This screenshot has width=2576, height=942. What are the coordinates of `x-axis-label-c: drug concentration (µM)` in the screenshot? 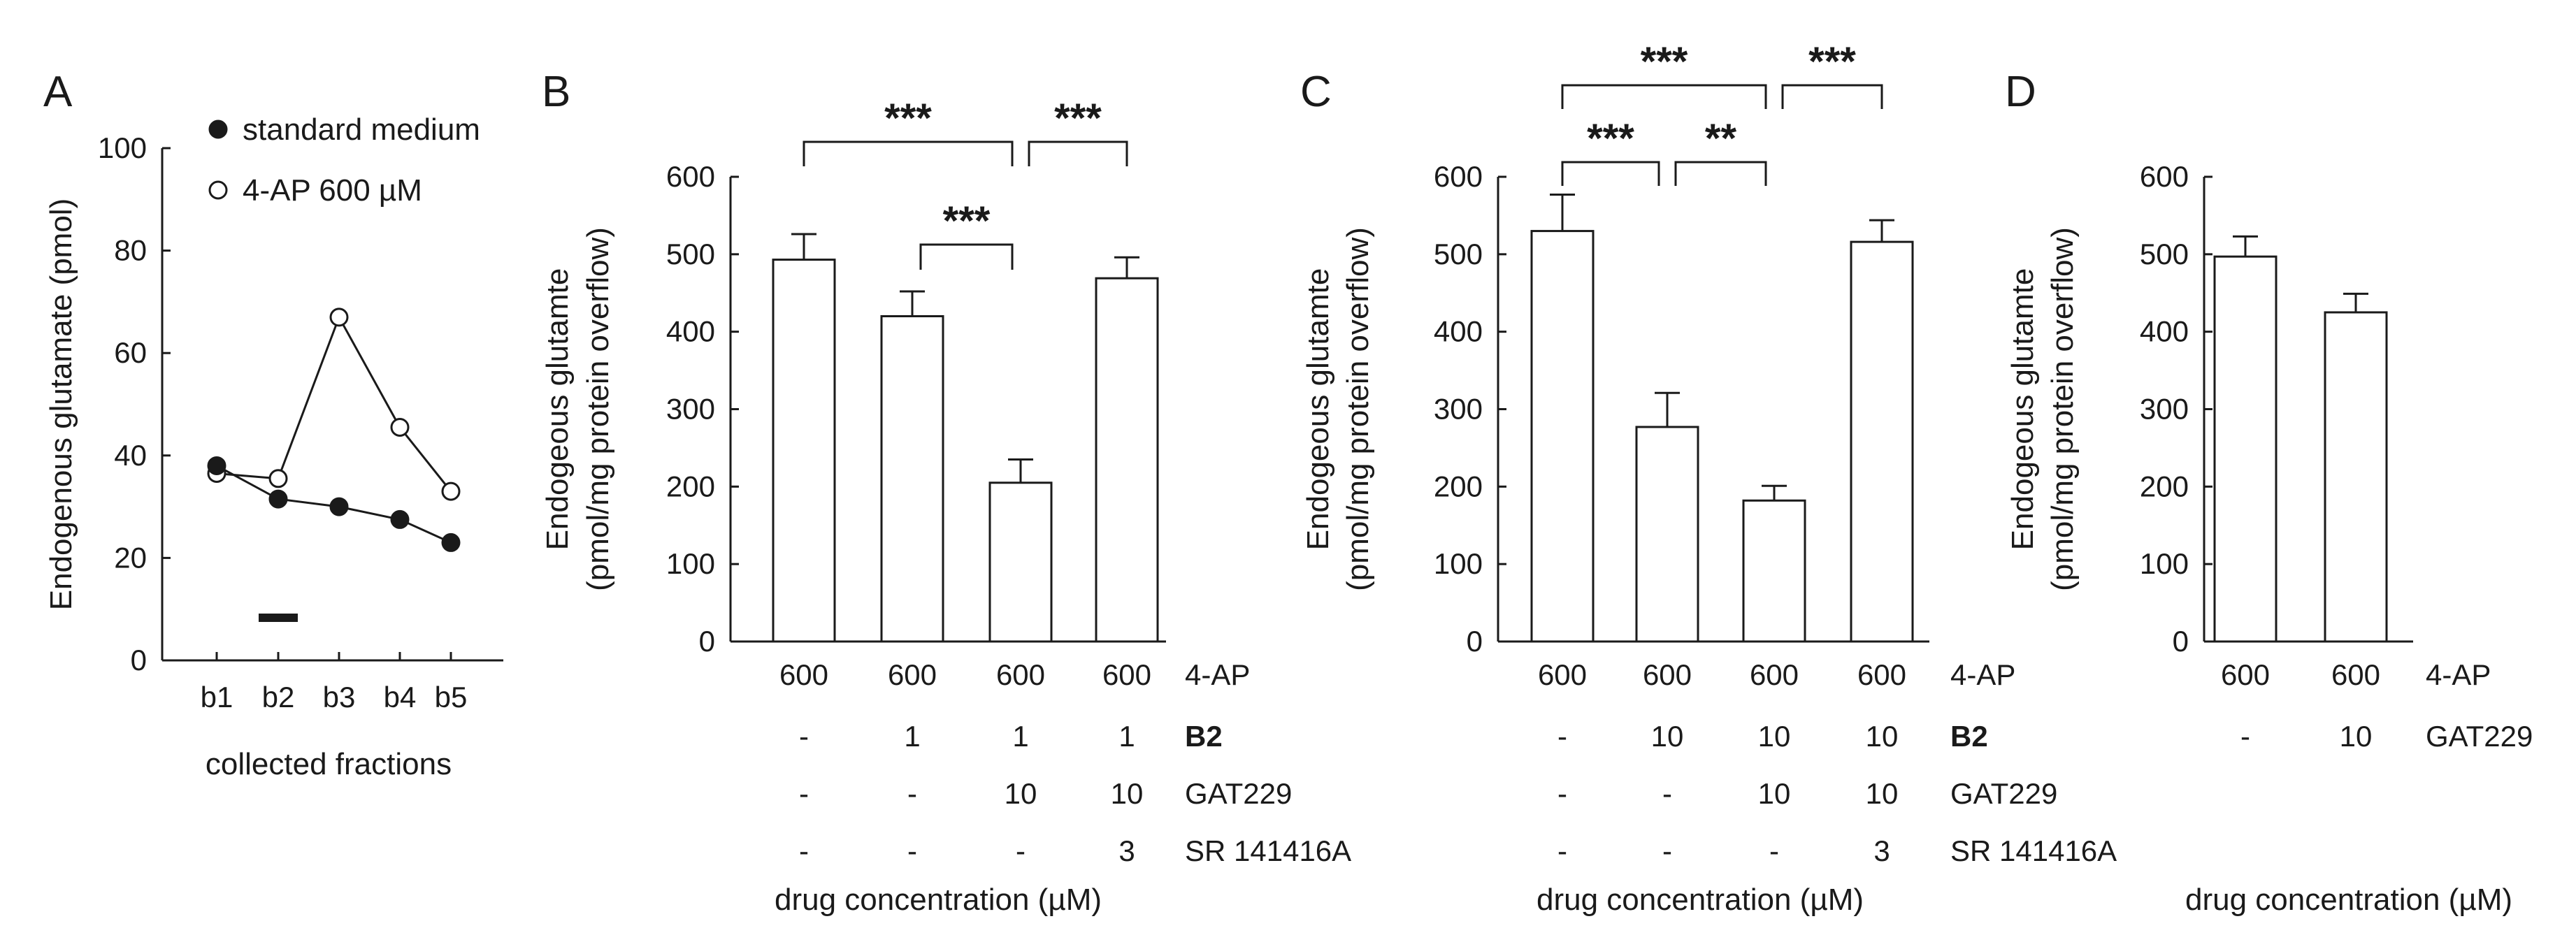 It's located at (1700, 900).